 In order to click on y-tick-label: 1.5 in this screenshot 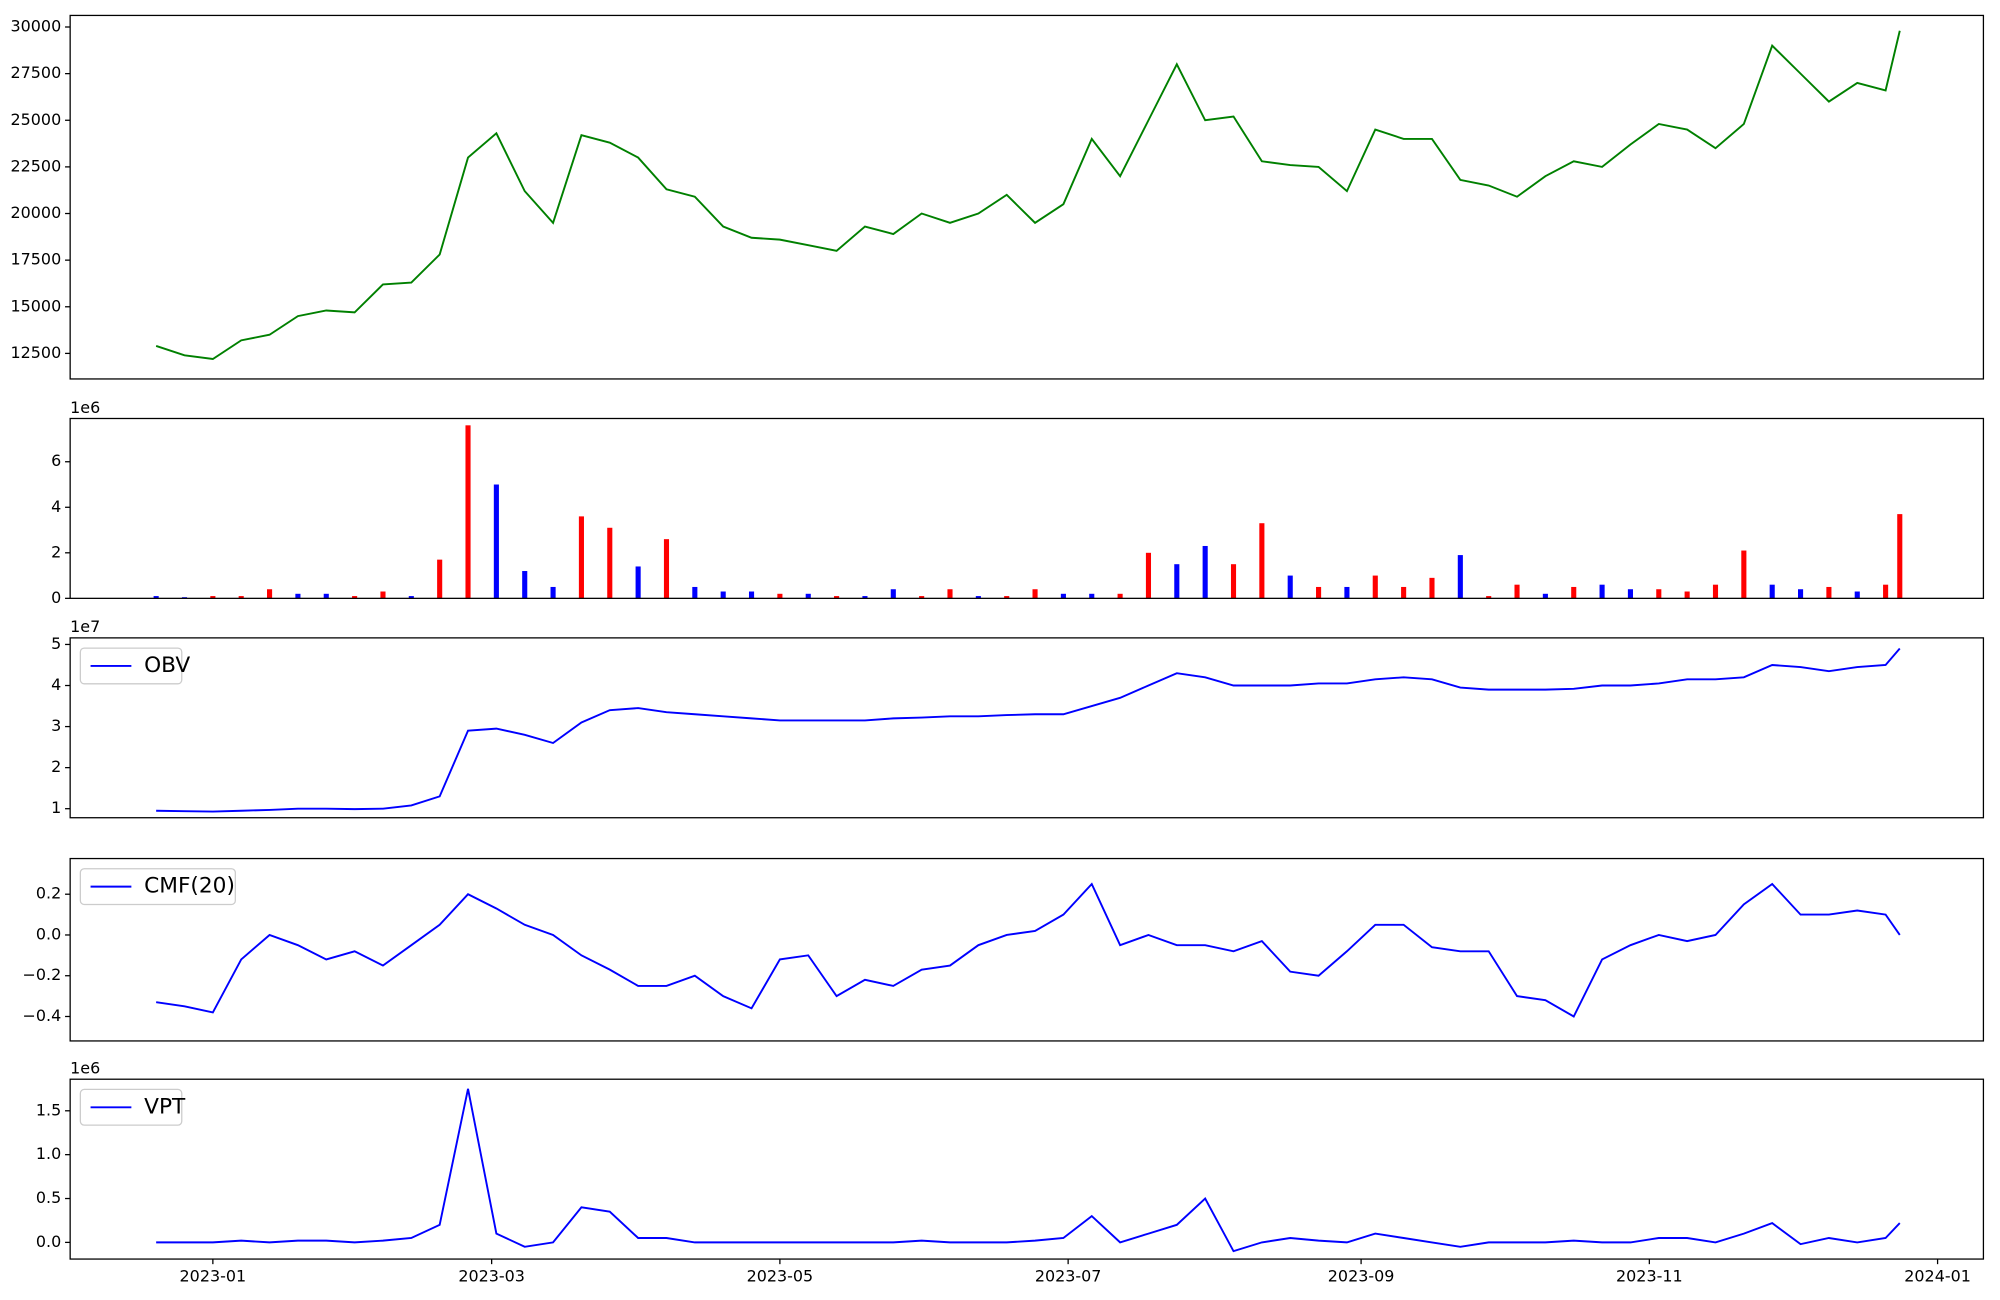, I will do `click(48, 1109)`.